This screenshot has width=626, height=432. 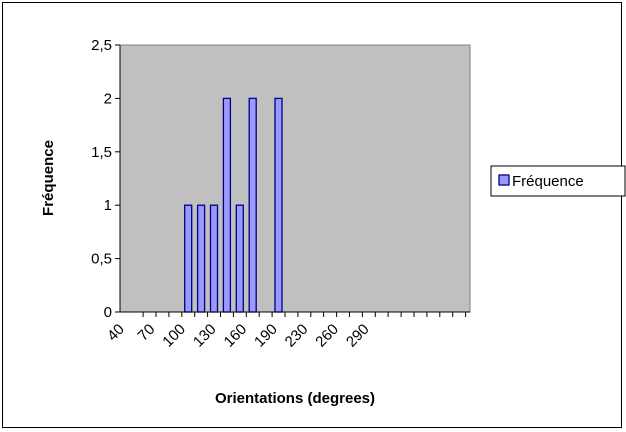 What do you see at coordinates (147, 333) in the screenshot?
I see `x-tick-label: 70` at bounding box center [147, 333].